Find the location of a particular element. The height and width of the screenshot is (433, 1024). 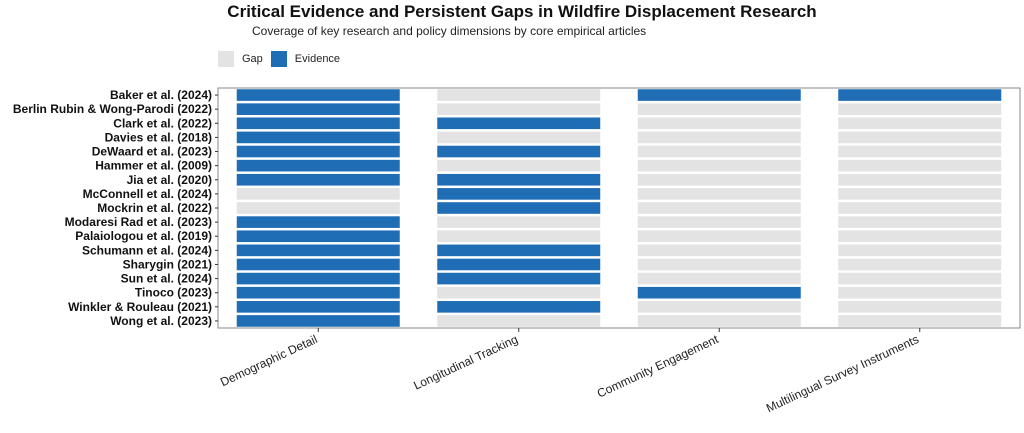

y-tick-label: Sharygin (2021) is located at coordinates (167, 264).